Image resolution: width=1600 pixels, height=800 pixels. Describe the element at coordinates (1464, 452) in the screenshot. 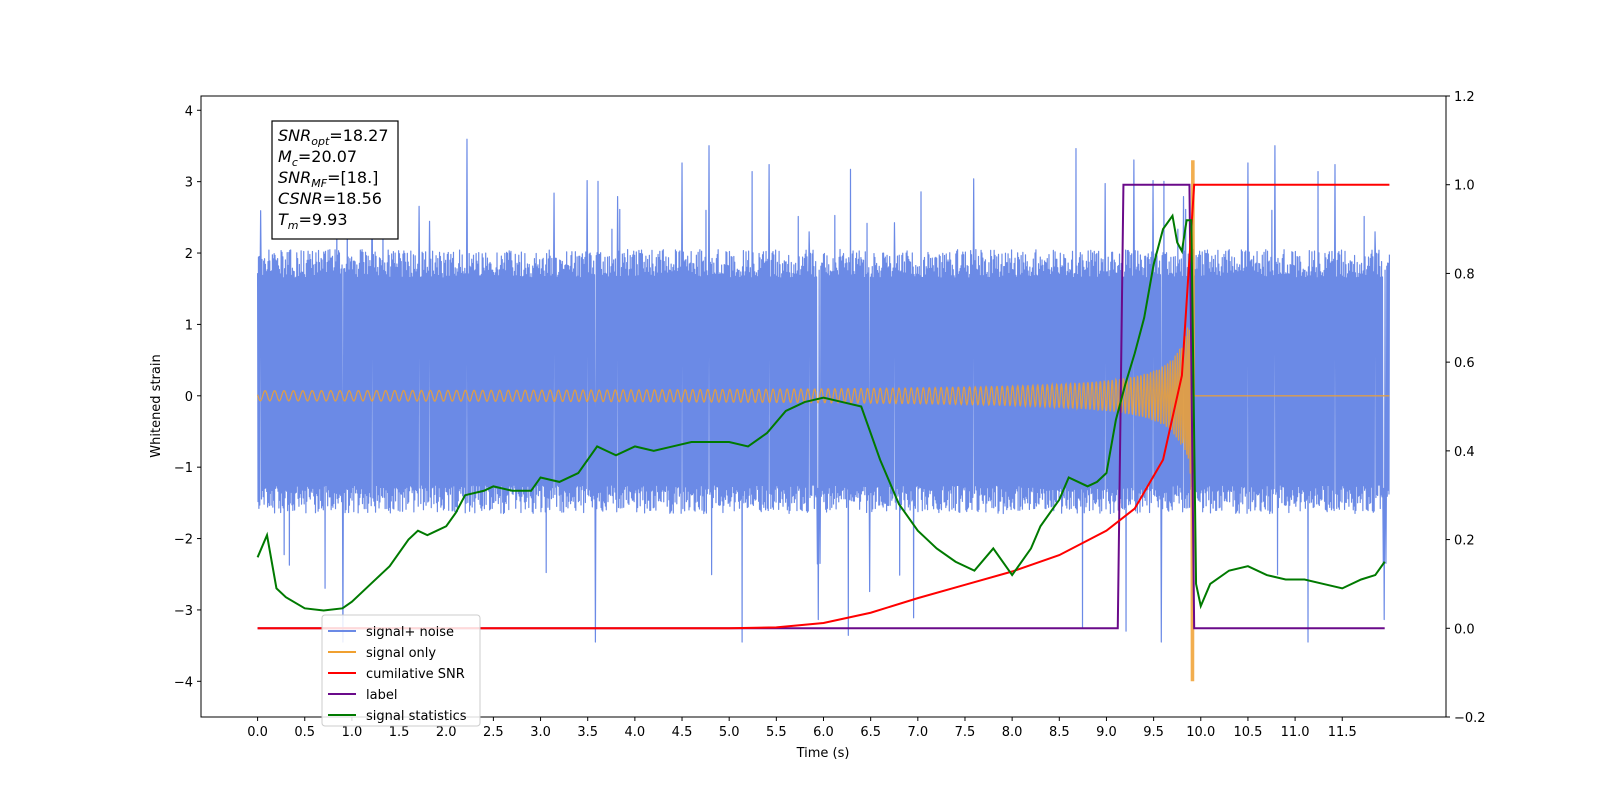

I see `y2-tick-label: 0.4` at that location.